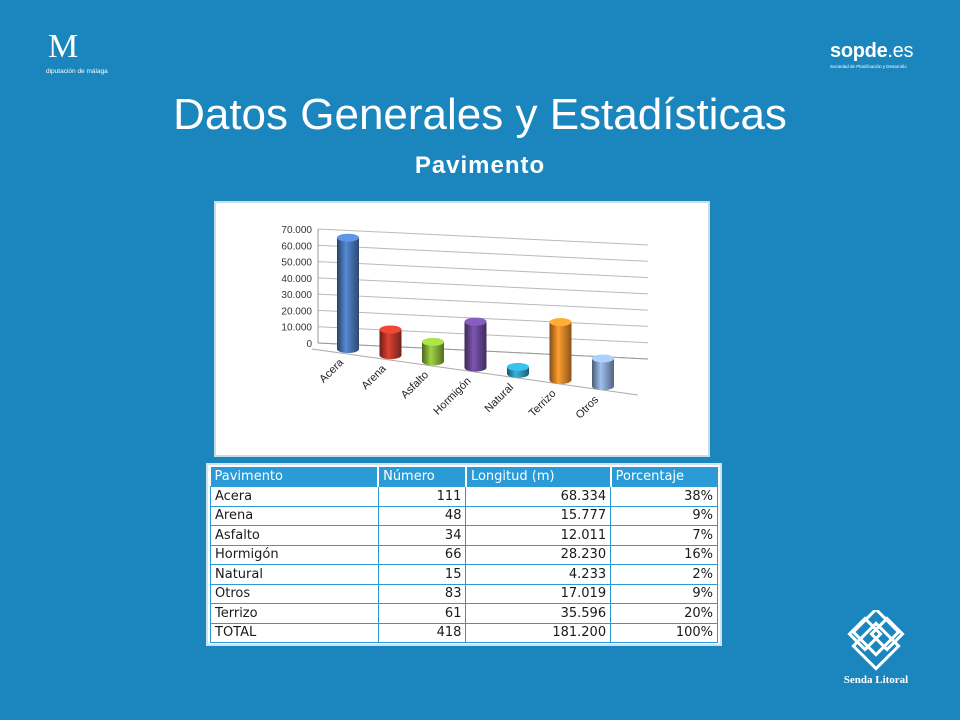  What do you see at coordinates (390, 329) in the screenshot?
I see `bar-top-arena` at bounding box center [390, 329].